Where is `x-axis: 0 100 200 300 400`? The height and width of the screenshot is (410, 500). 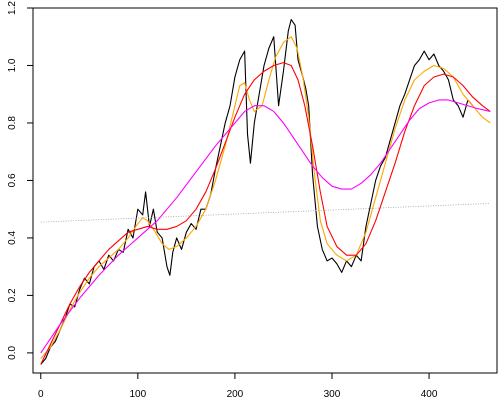
x-axis: 0 100 200 300 400 is located at coordinates (238, 386).